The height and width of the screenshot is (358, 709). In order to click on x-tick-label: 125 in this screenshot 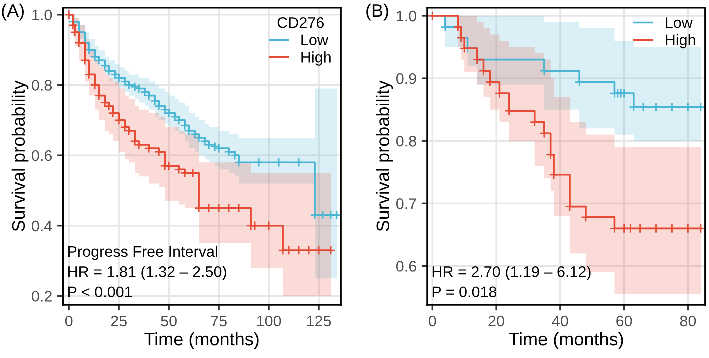, I will do `click(319, 321)`.